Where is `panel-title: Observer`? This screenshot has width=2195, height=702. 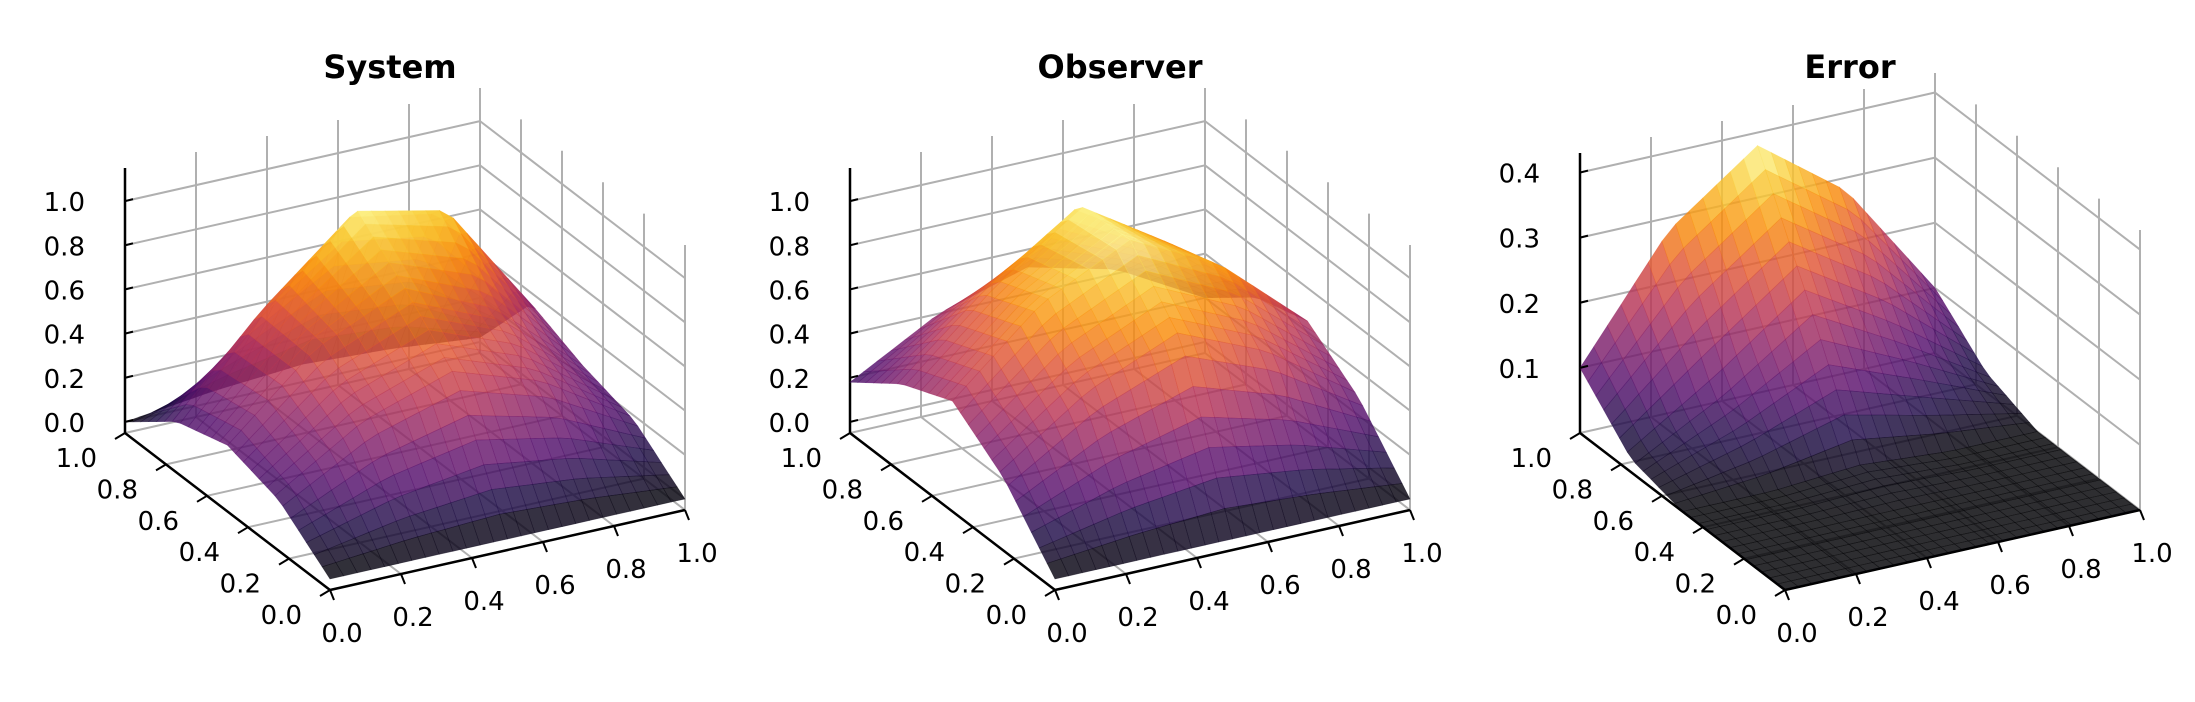 panel-title: Observer is located at coordinates (1120, 67).